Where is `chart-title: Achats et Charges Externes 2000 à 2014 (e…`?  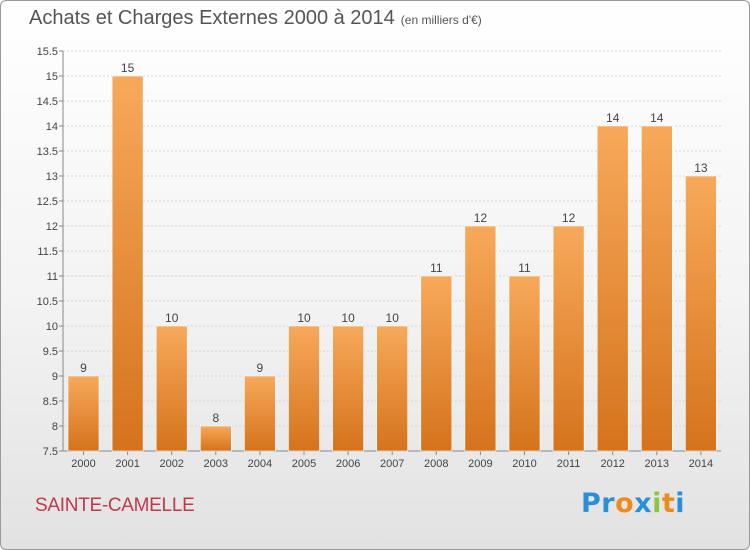 chart-title: Achats et Charges Externes 2000 à 2014 (e… is located at coordinates (255, 18).